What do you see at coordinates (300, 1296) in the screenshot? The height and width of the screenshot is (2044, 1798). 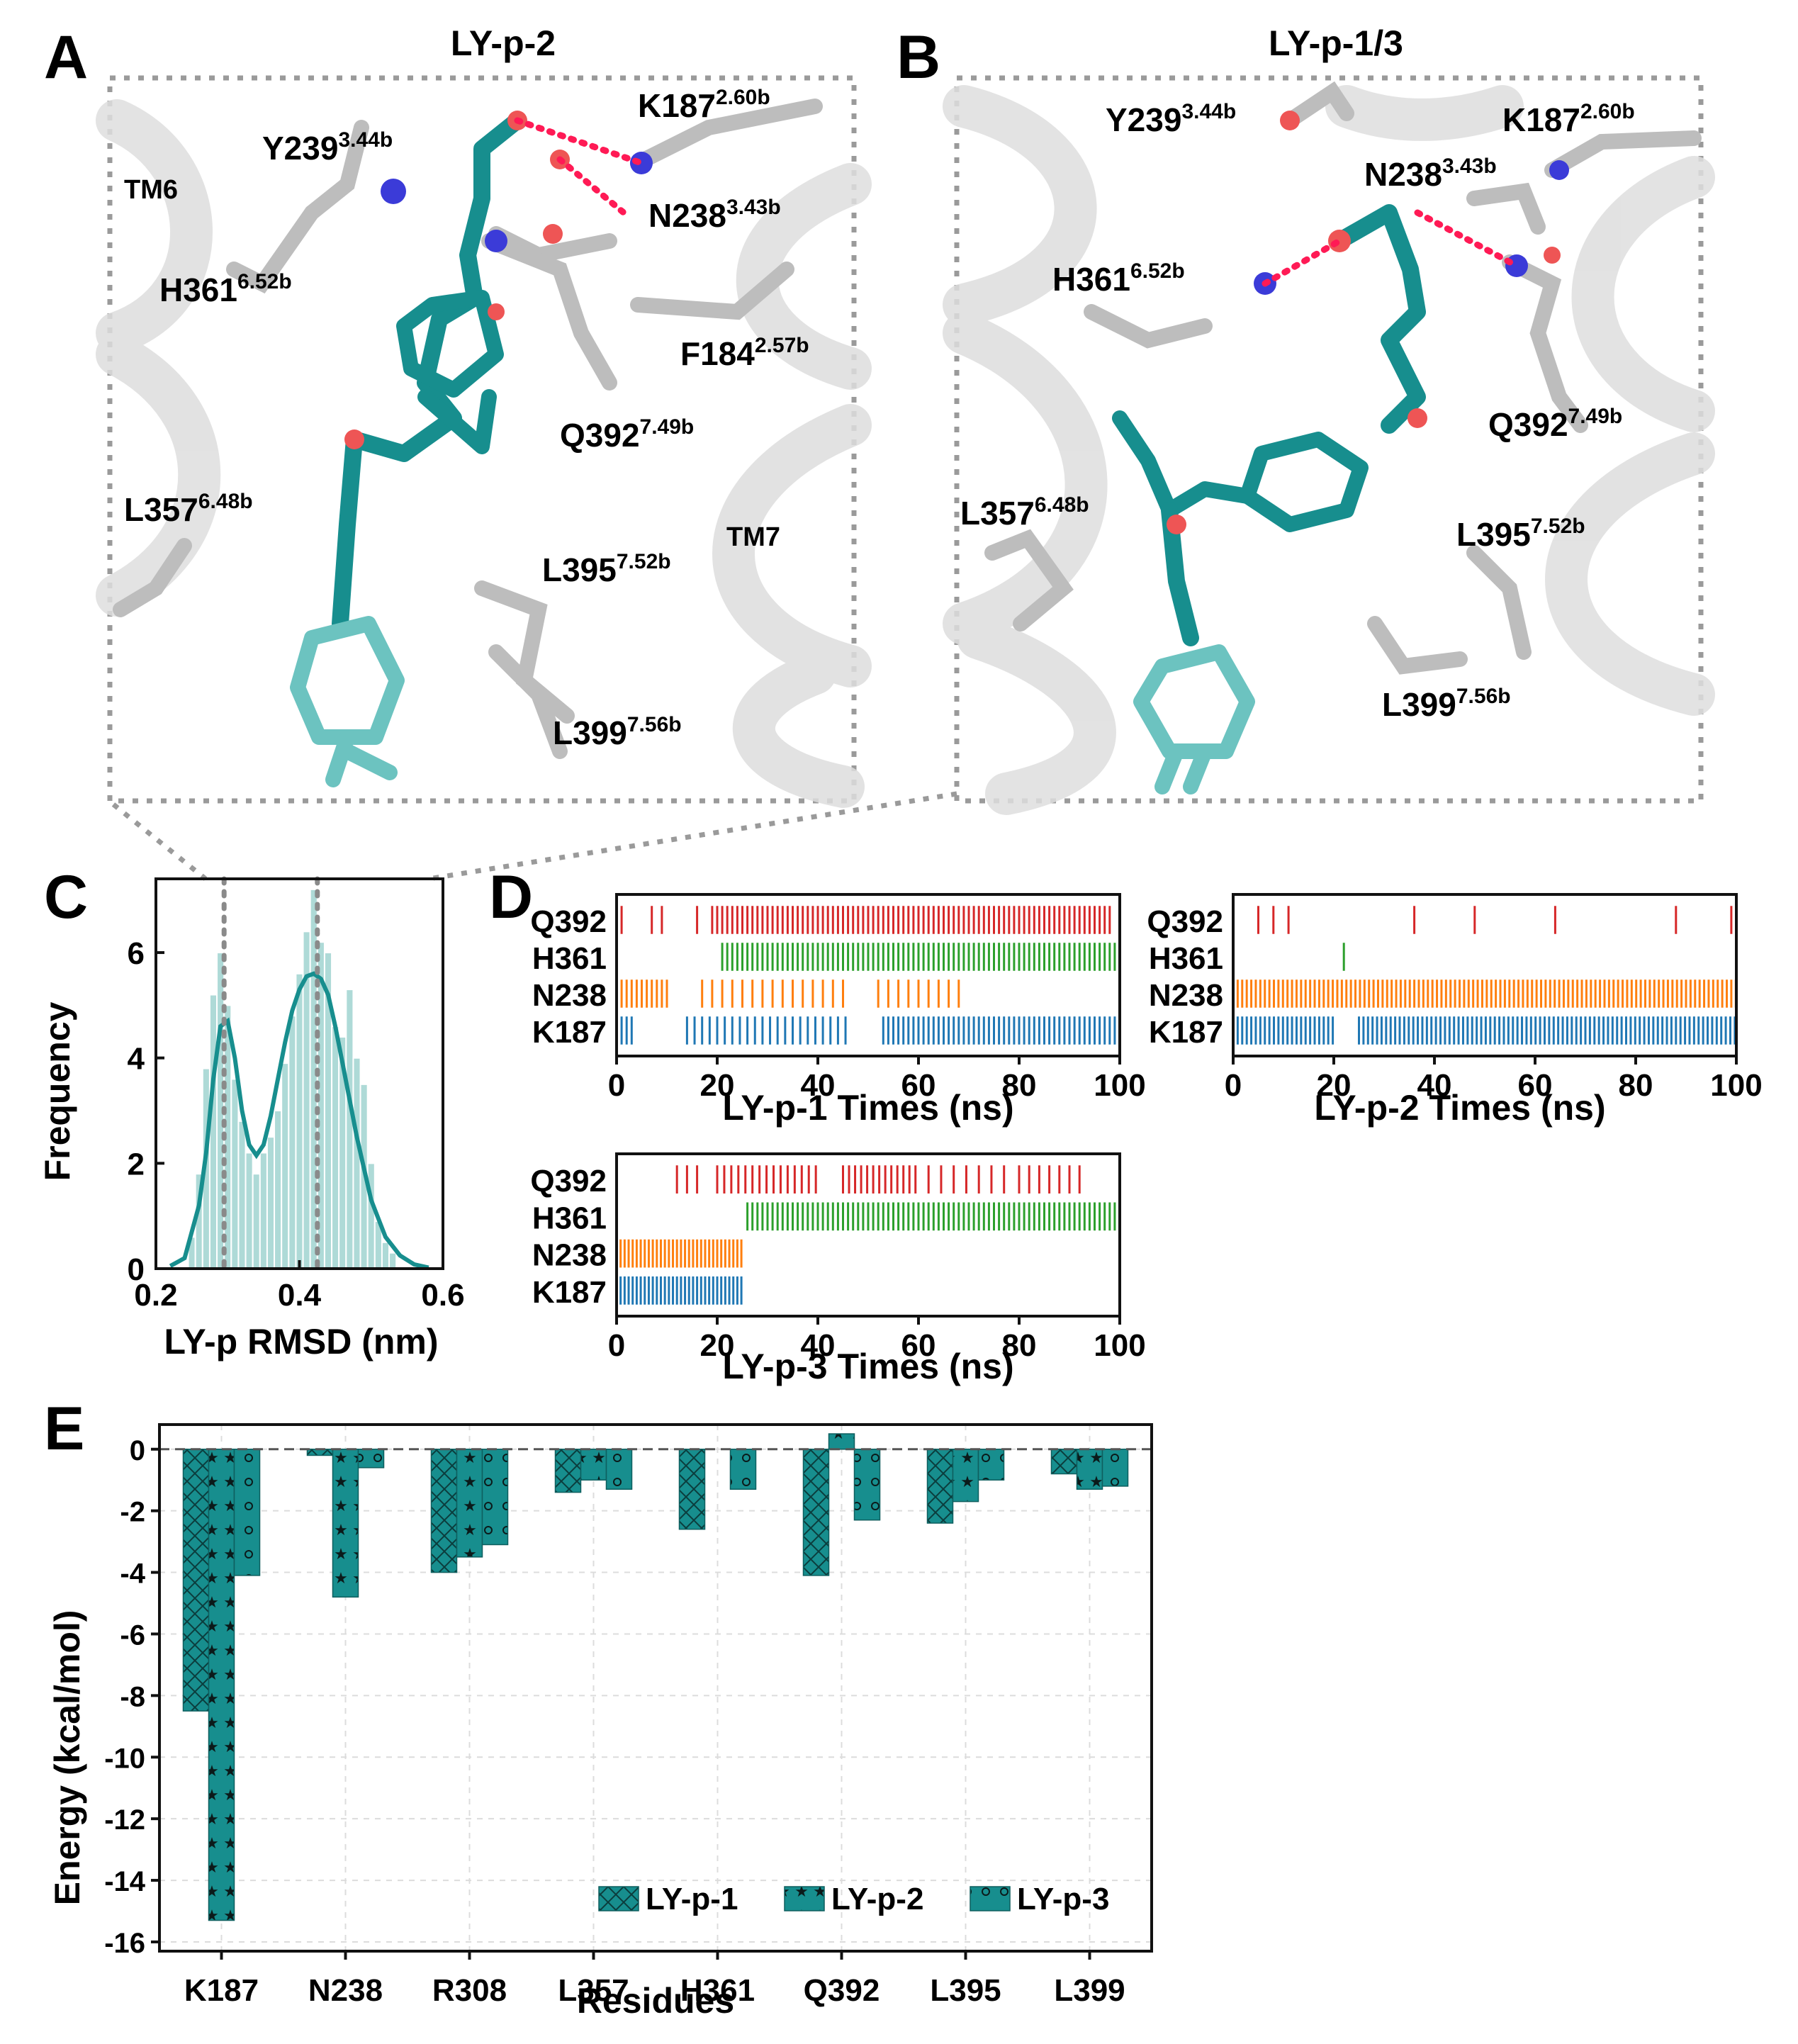 I see `x-tick-label: 0.4` at bounding box center [300, 1296].